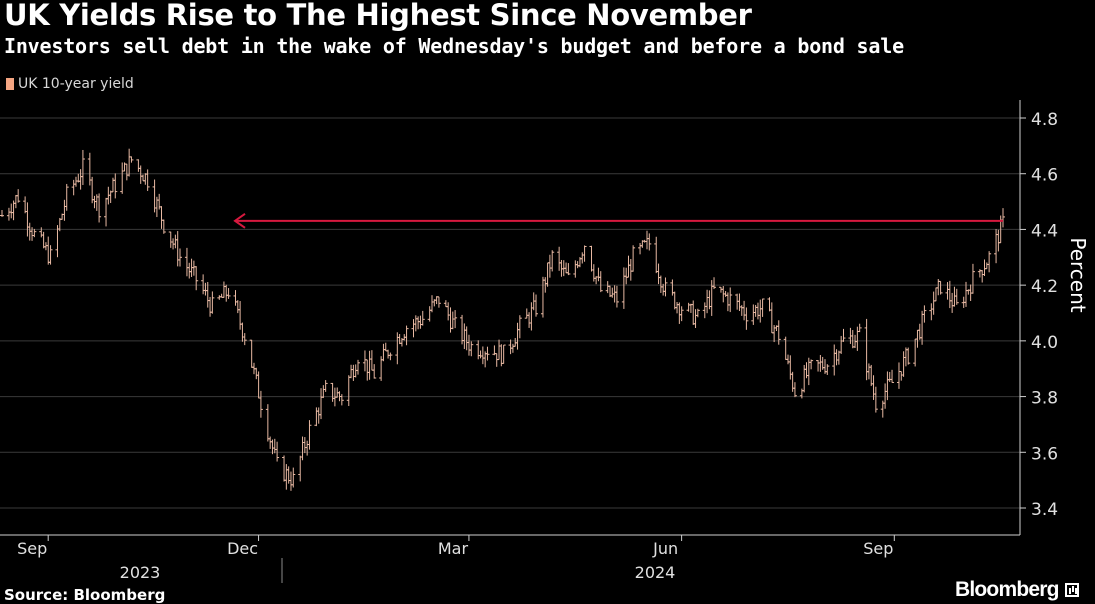 This screenshot has width=1095, height=604. What do you see at coordinates (1044, 120) in the screenshot?
I see `y-tick-label: 4.8` at bounding box center [1044, 120].